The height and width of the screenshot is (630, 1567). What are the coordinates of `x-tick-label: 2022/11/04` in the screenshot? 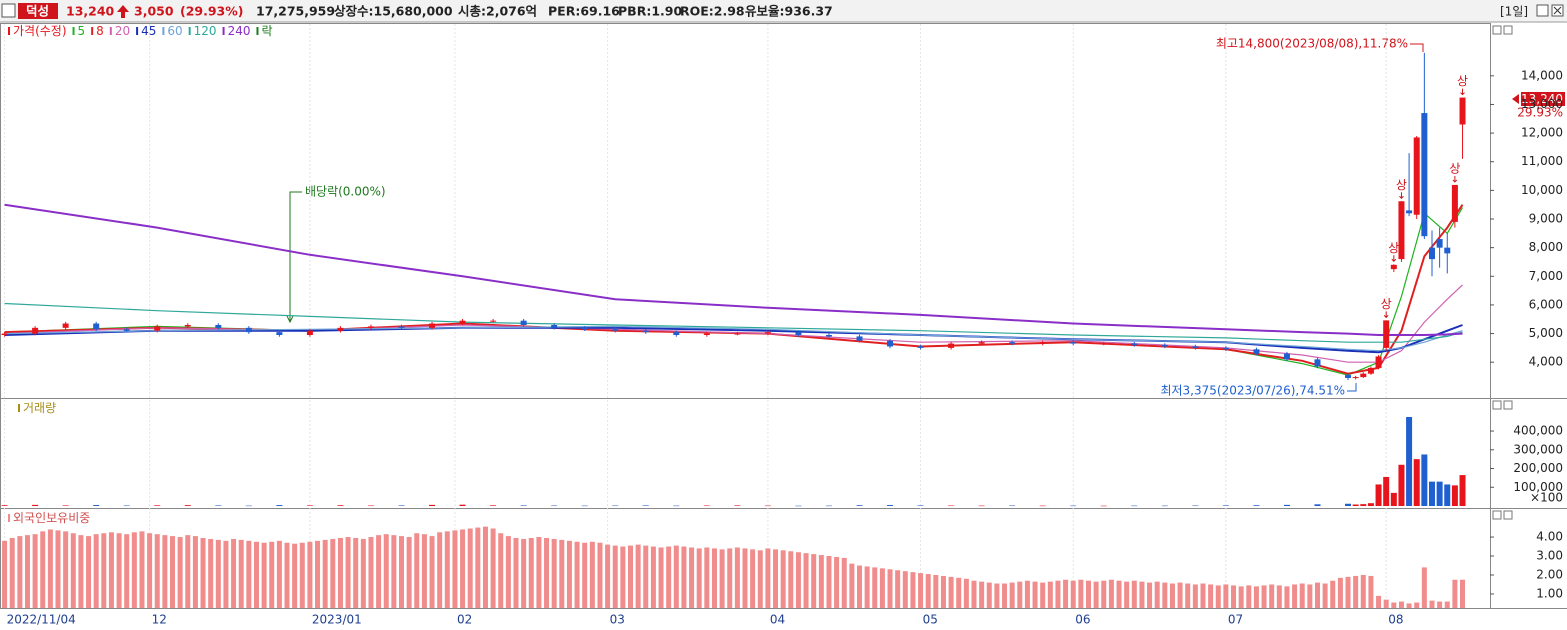 It's located at (41, 620).